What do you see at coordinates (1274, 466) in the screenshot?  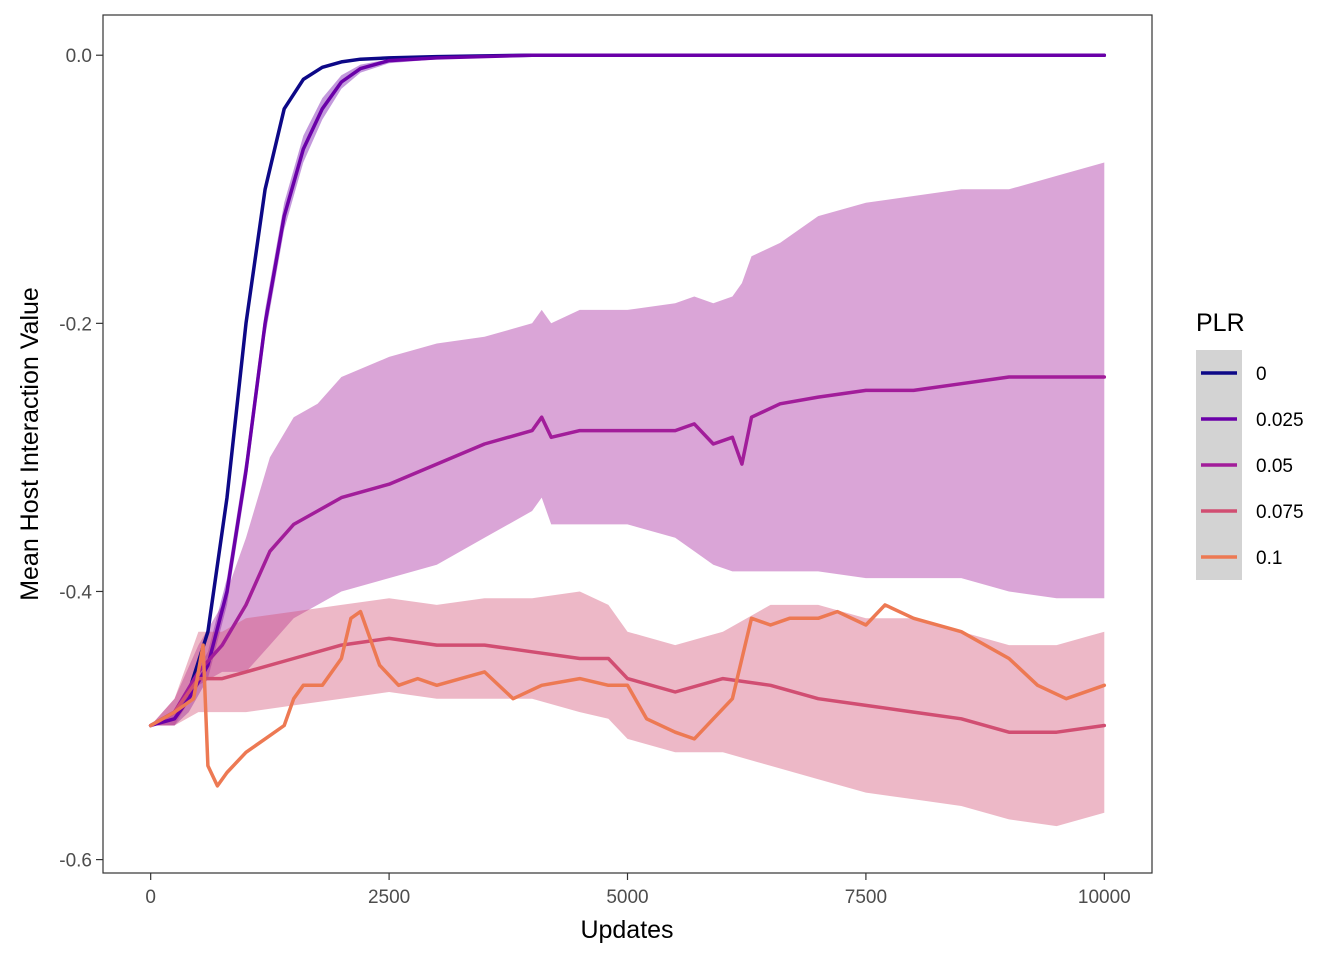 I see `legend-label-plr-0.05: 0.05` at bounding box center [1274, 466].